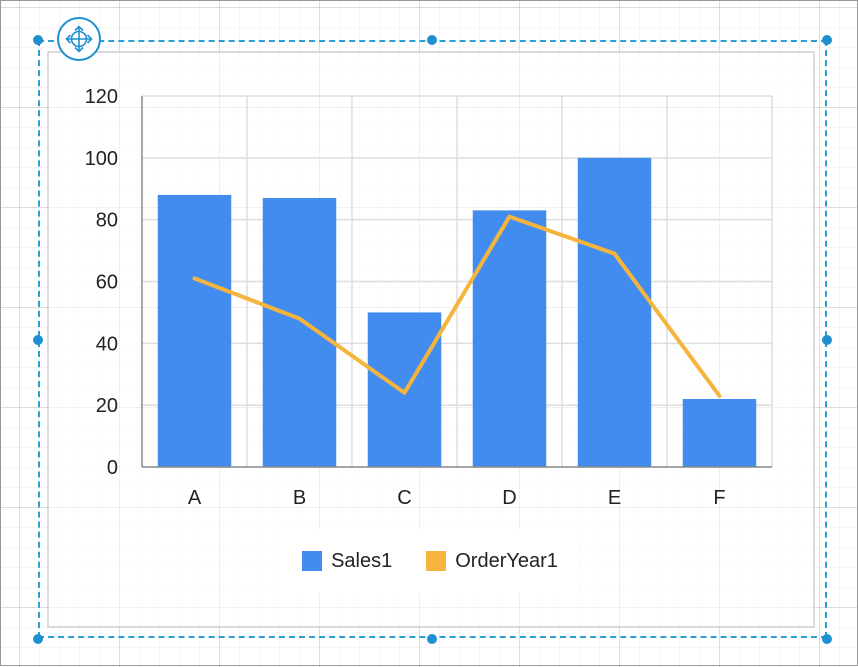 The height and width of the screenshot is (667, 858). Describe the element at coordinates (38, 639) in the screenshot. I see `resize-handle-bottom-left` at that location.